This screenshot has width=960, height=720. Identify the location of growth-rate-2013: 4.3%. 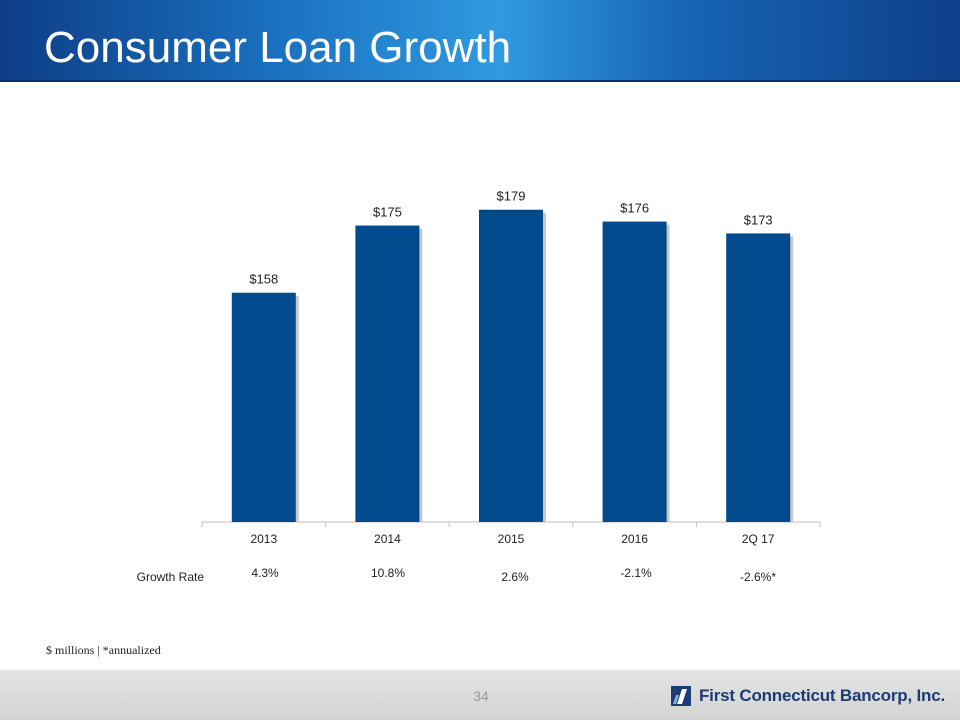
(265, 573).